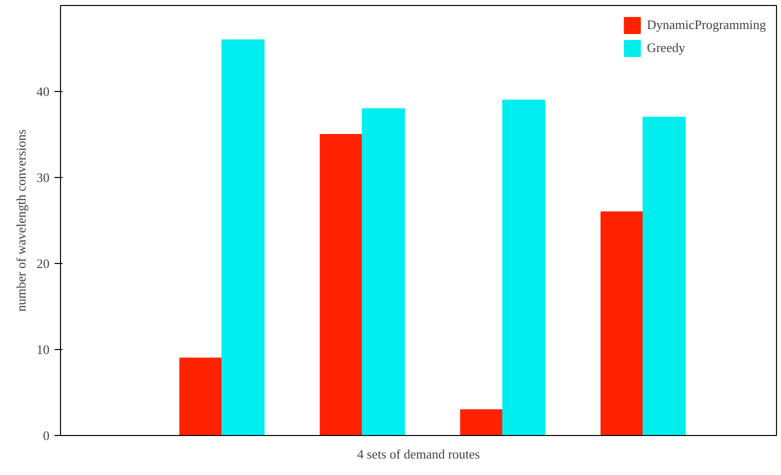 The image size is (781, 475). I want to click on y-tick-label: 40, so click(43, 91).